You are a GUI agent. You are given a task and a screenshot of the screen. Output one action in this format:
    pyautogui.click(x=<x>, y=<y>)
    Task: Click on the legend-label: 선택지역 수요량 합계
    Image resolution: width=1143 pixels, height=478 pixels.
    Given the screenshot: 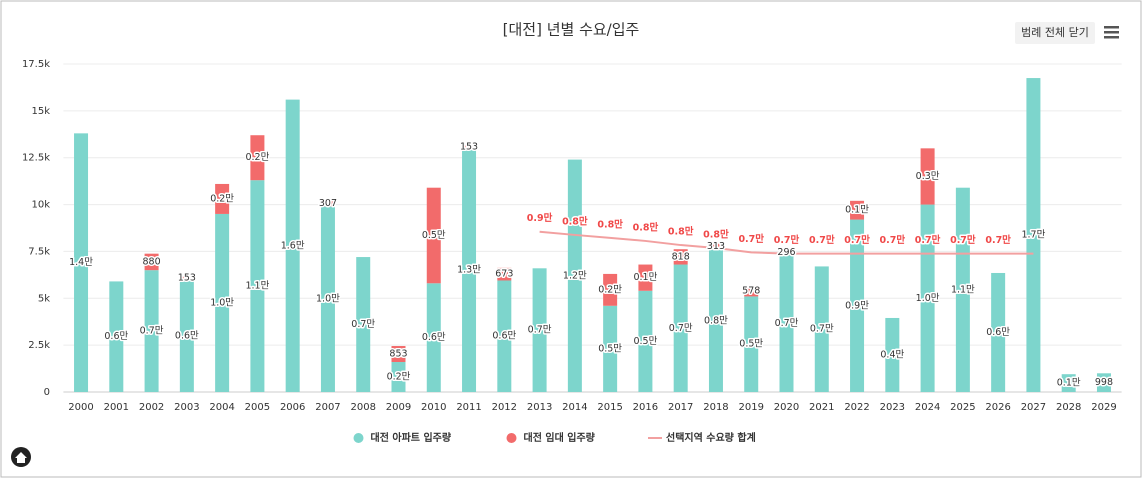 What is the action you would take?
    pyautogui.click(x=711, y=437)
    